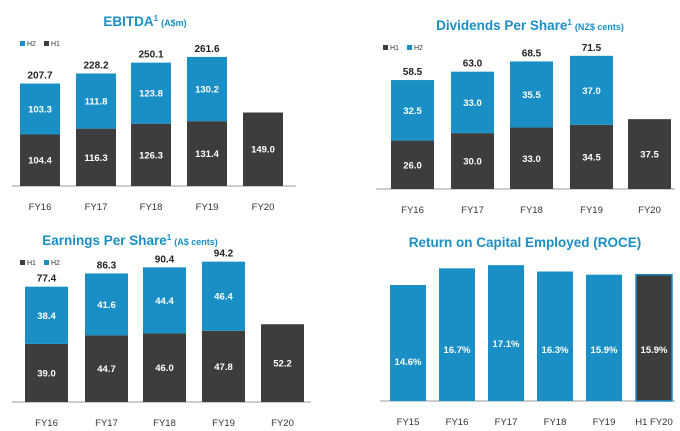  I want to click on dps-title-text: Dividends Per Share, so click(502, 25).